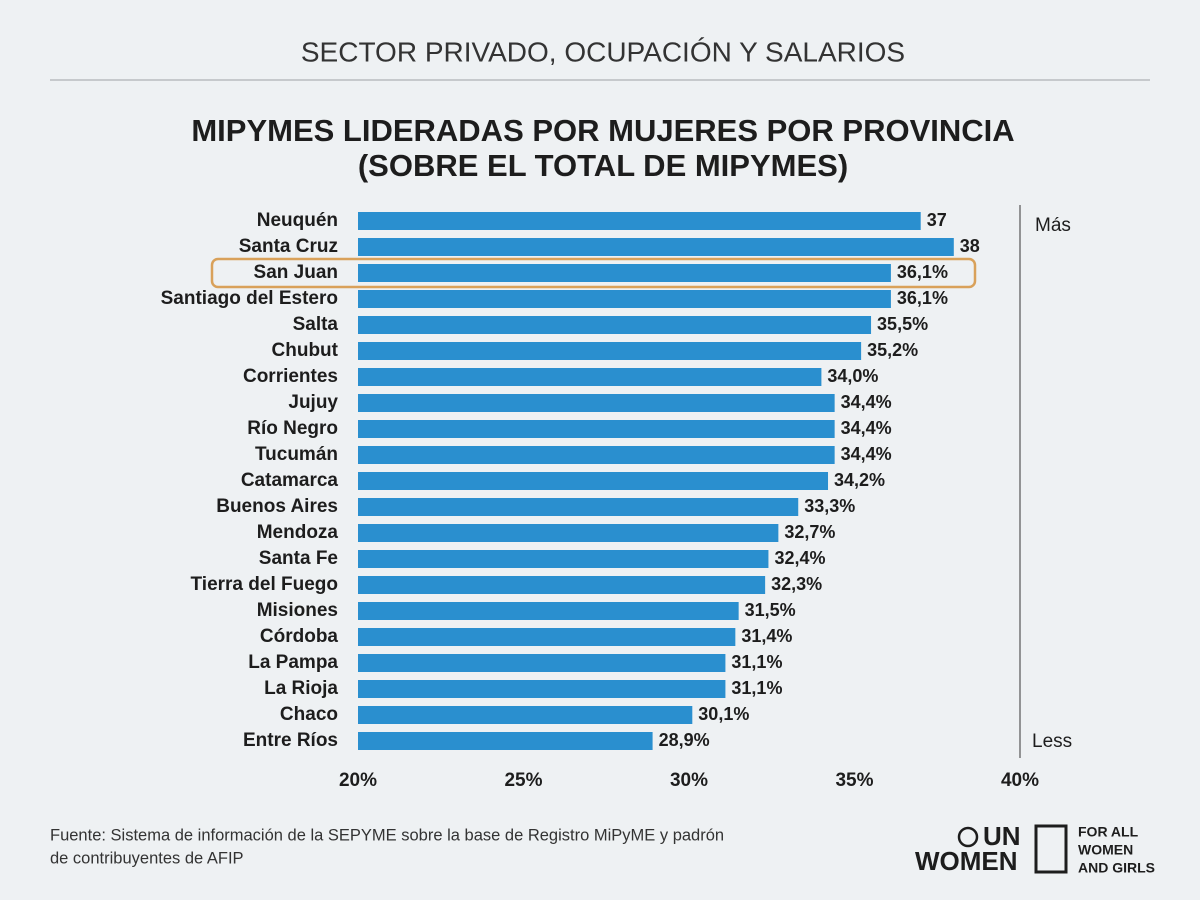 The image size is (1200, 900). Describe the element at coordinates (277, 506) in the screenshot. I see `category-label: Buenos Aires` at that location.